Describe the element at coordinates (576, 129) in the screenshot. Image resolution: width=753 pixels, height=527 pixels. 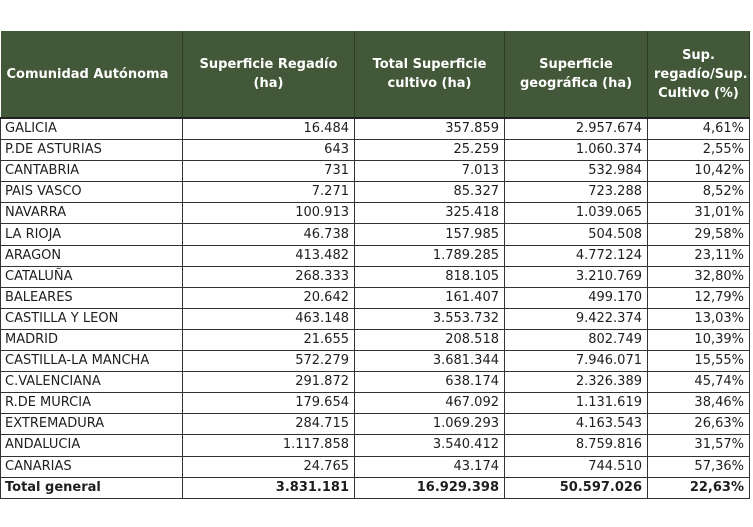
I see `geografica-cell: 2.957.674` at that location.